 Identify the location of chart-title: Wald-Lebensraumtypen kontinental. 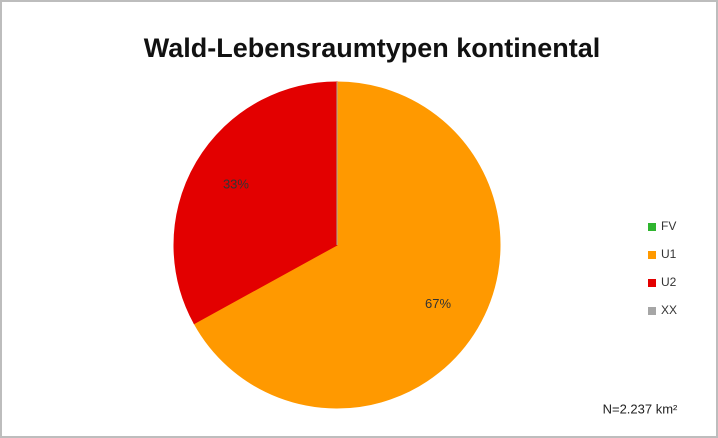
(372, 48).